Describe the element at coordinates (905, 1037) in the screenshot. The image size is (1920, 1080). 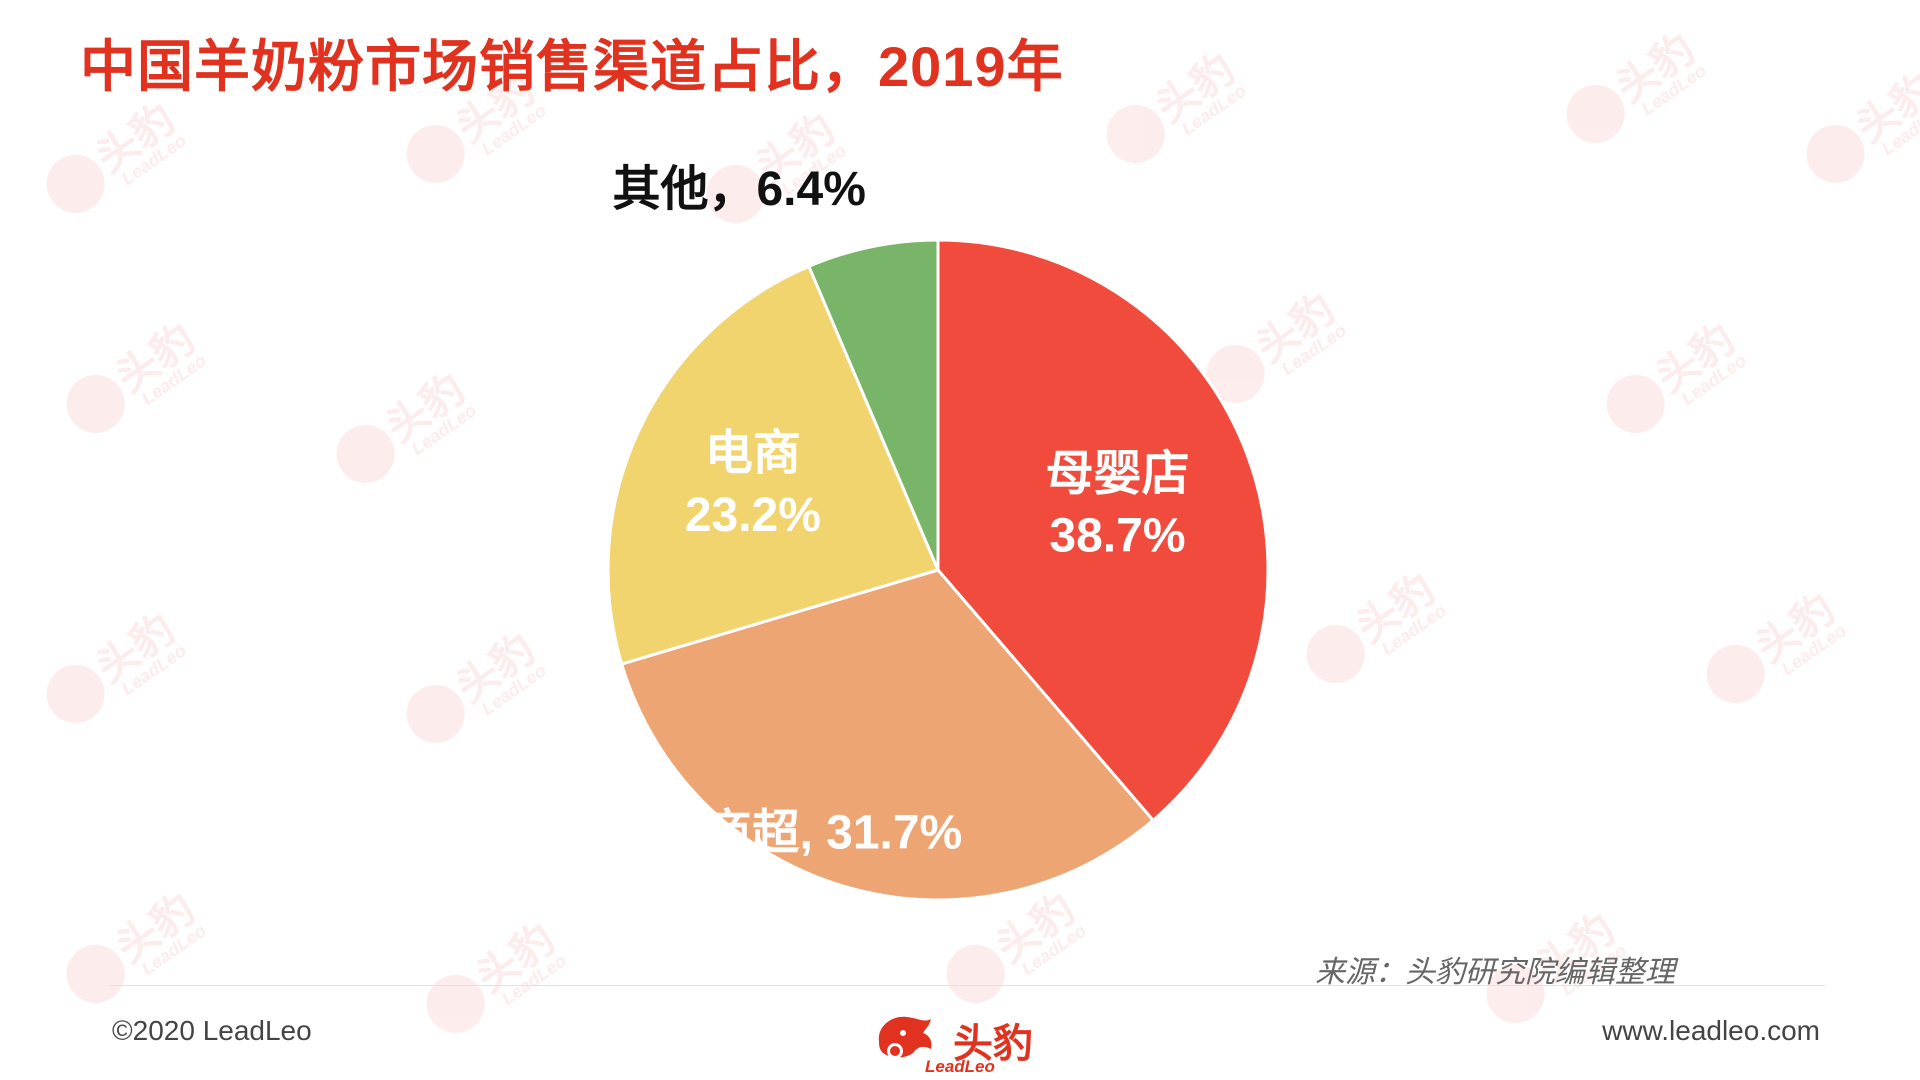
I see `leopard-head-icon` at that location.